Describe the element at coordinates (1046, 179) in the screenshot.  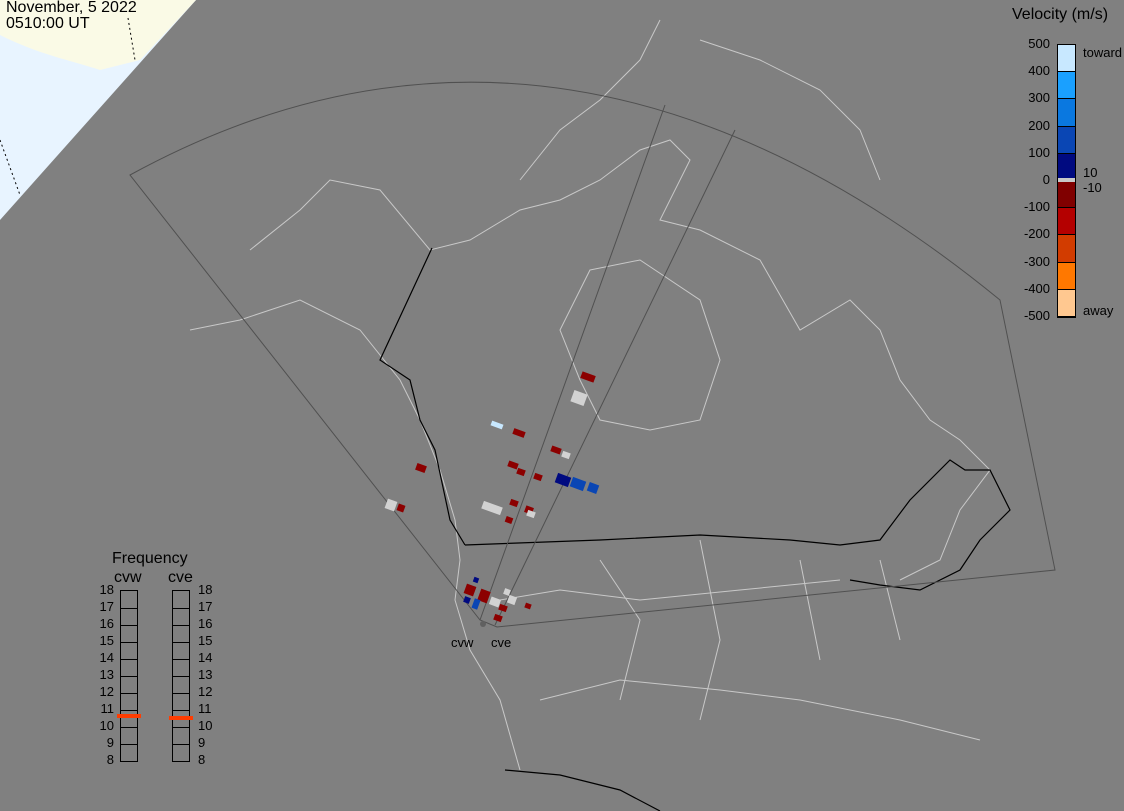
I see `velocity-tick-label: 0` at that location.